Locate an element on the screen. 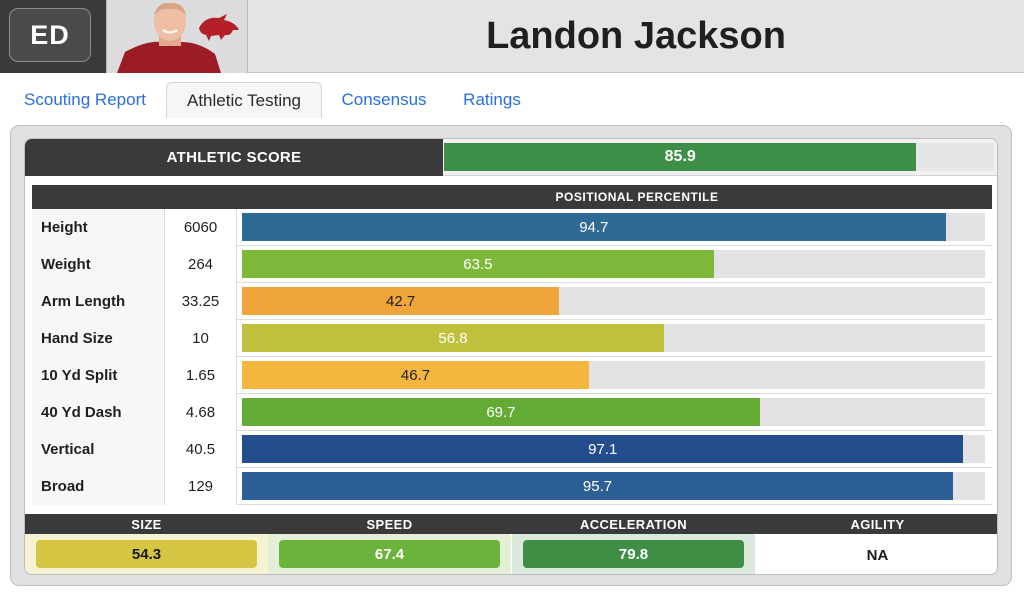 This screenshot has height=596, width=1024. summary-cell-acceleration: 79.8 is located at coordinates (633, 554).